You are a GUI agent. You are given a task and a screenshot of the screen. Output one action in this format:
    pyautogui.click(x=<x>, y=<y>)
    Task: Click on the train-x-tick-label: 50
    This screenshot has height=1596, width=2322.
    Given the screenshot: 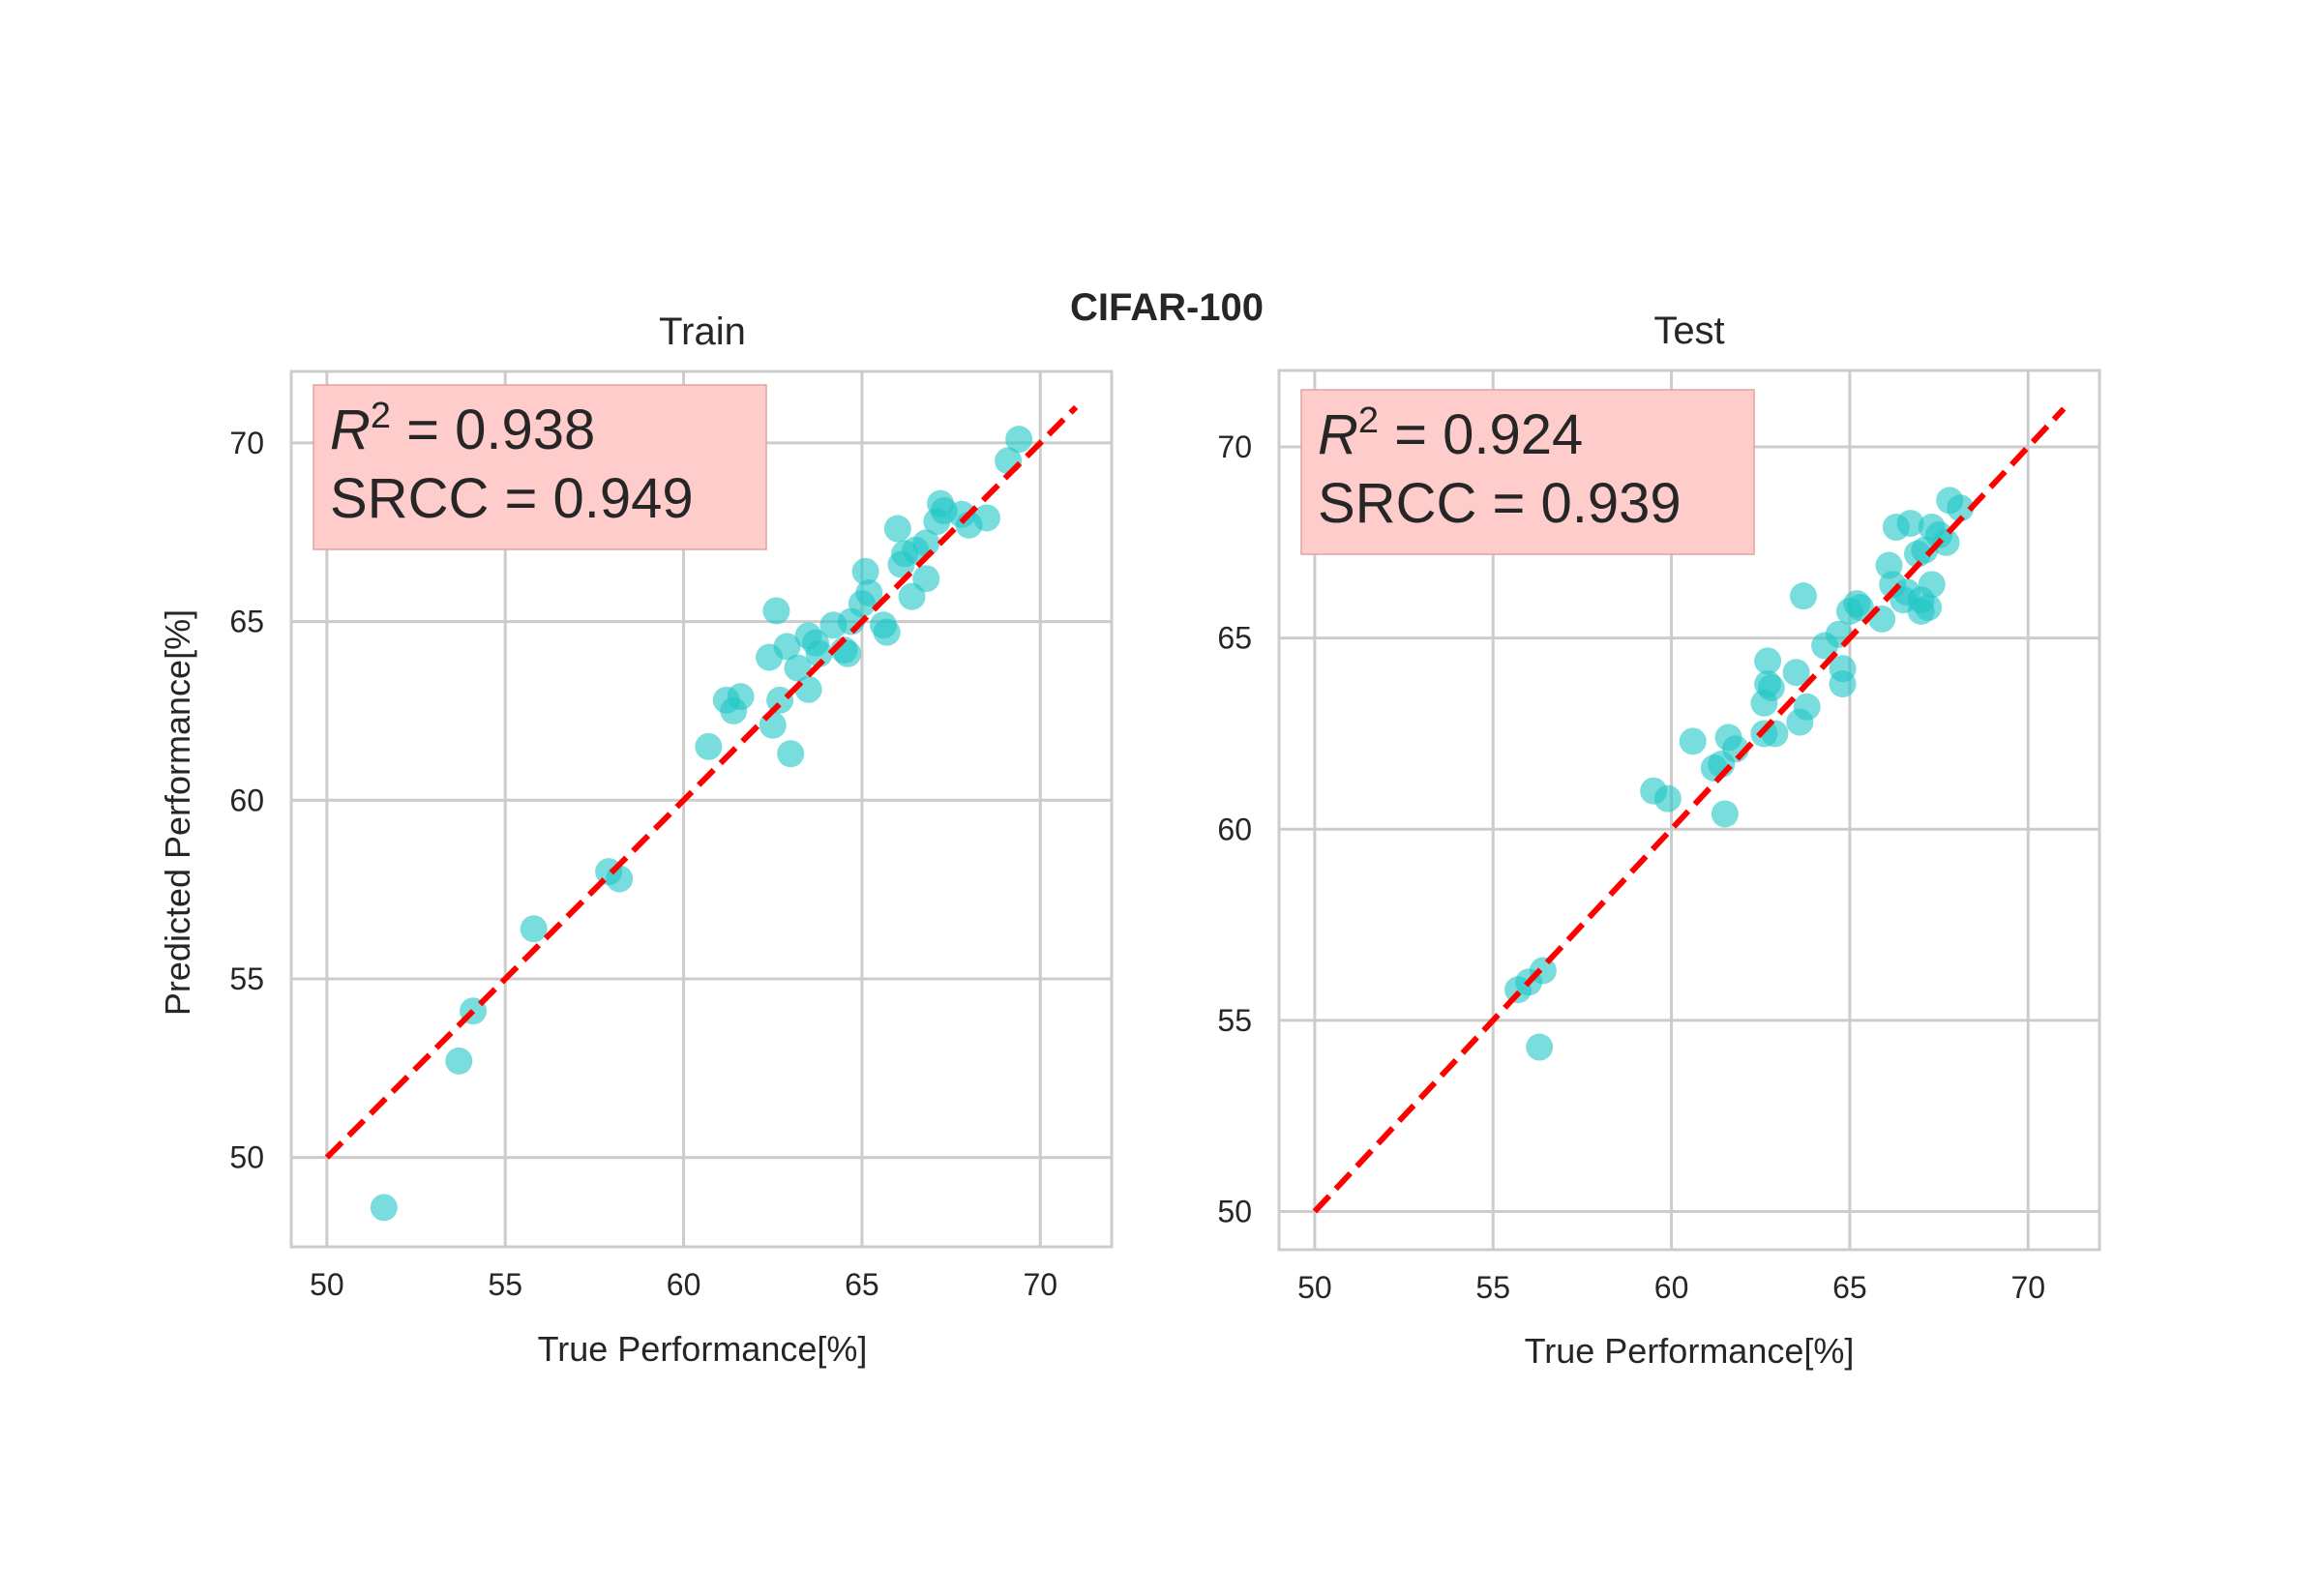 What is the action you would take?
    pyautogui.click(x=327, y=1284)
    